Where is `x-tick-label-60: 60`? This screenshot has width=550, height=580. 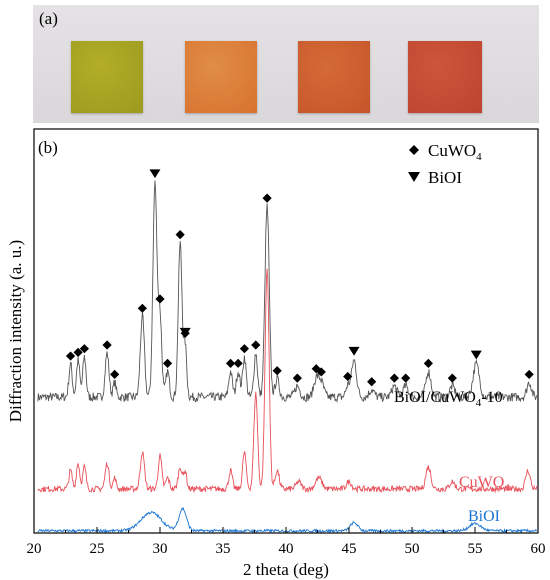 x-tick-label-60: 60 is located at coordinates (538, 549).